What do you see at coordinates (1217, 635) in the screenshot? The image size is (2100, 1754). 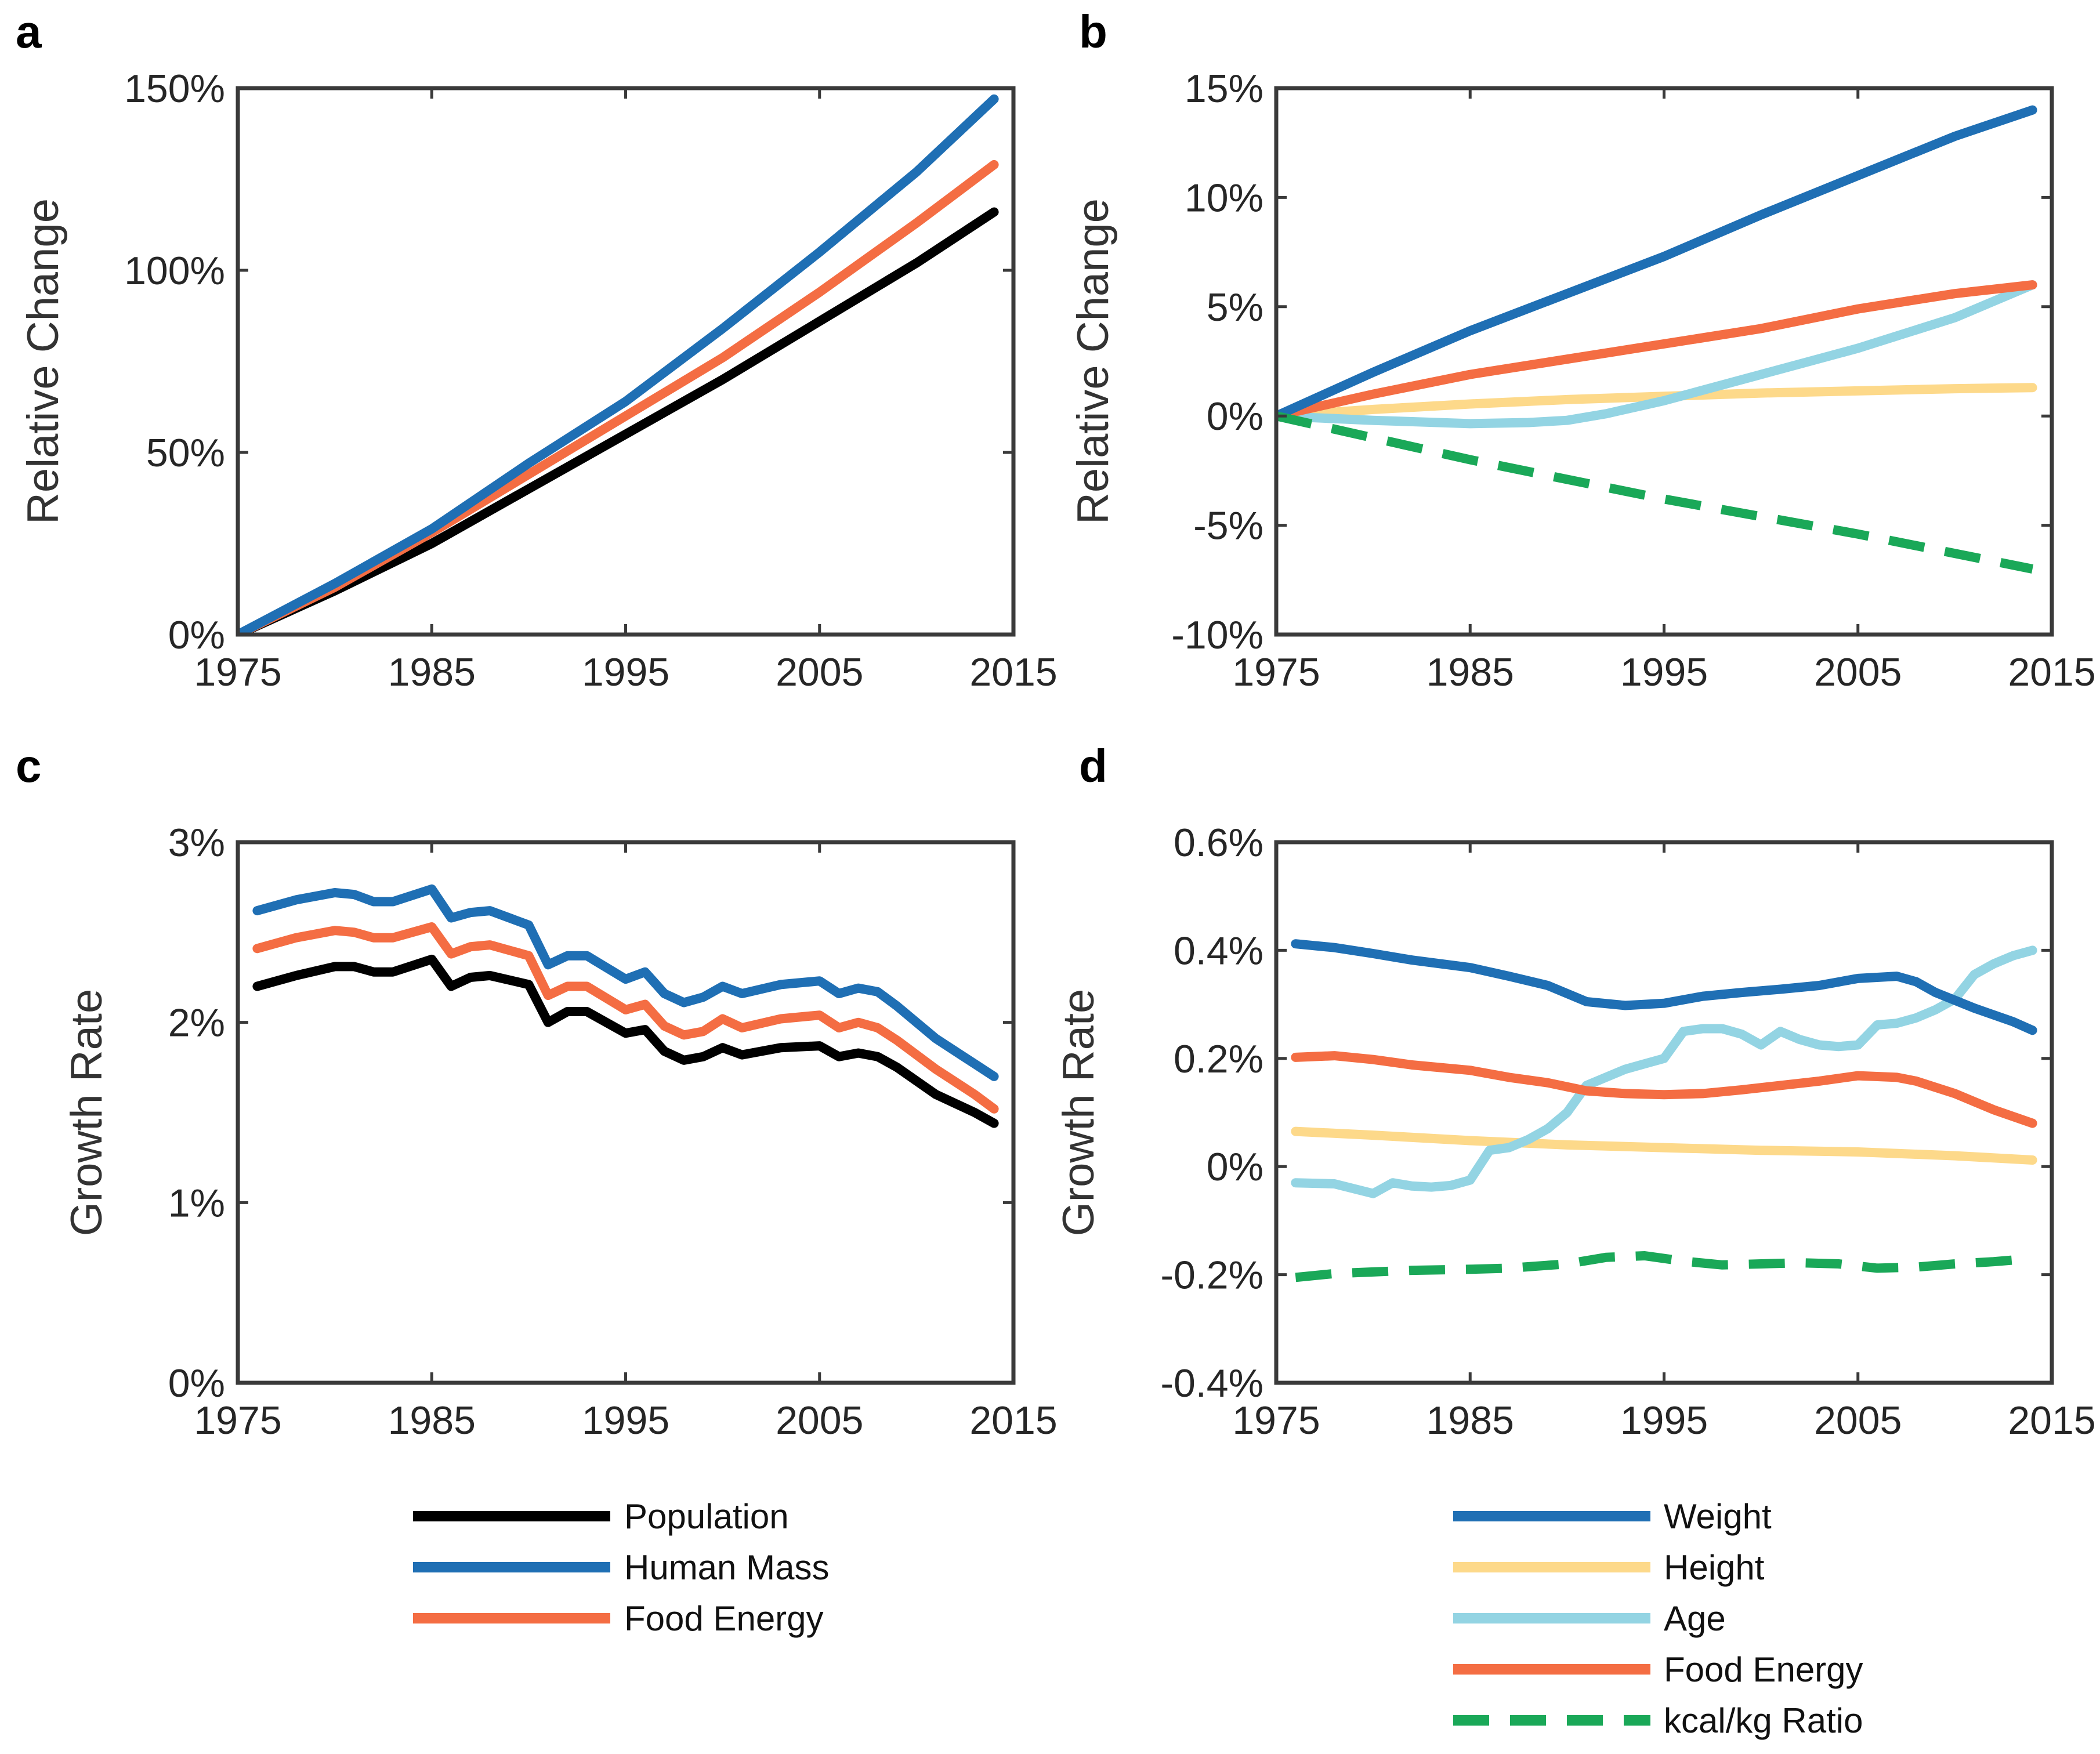 I see `y-tick-label: -10%` at bounding box center [1217, 635].